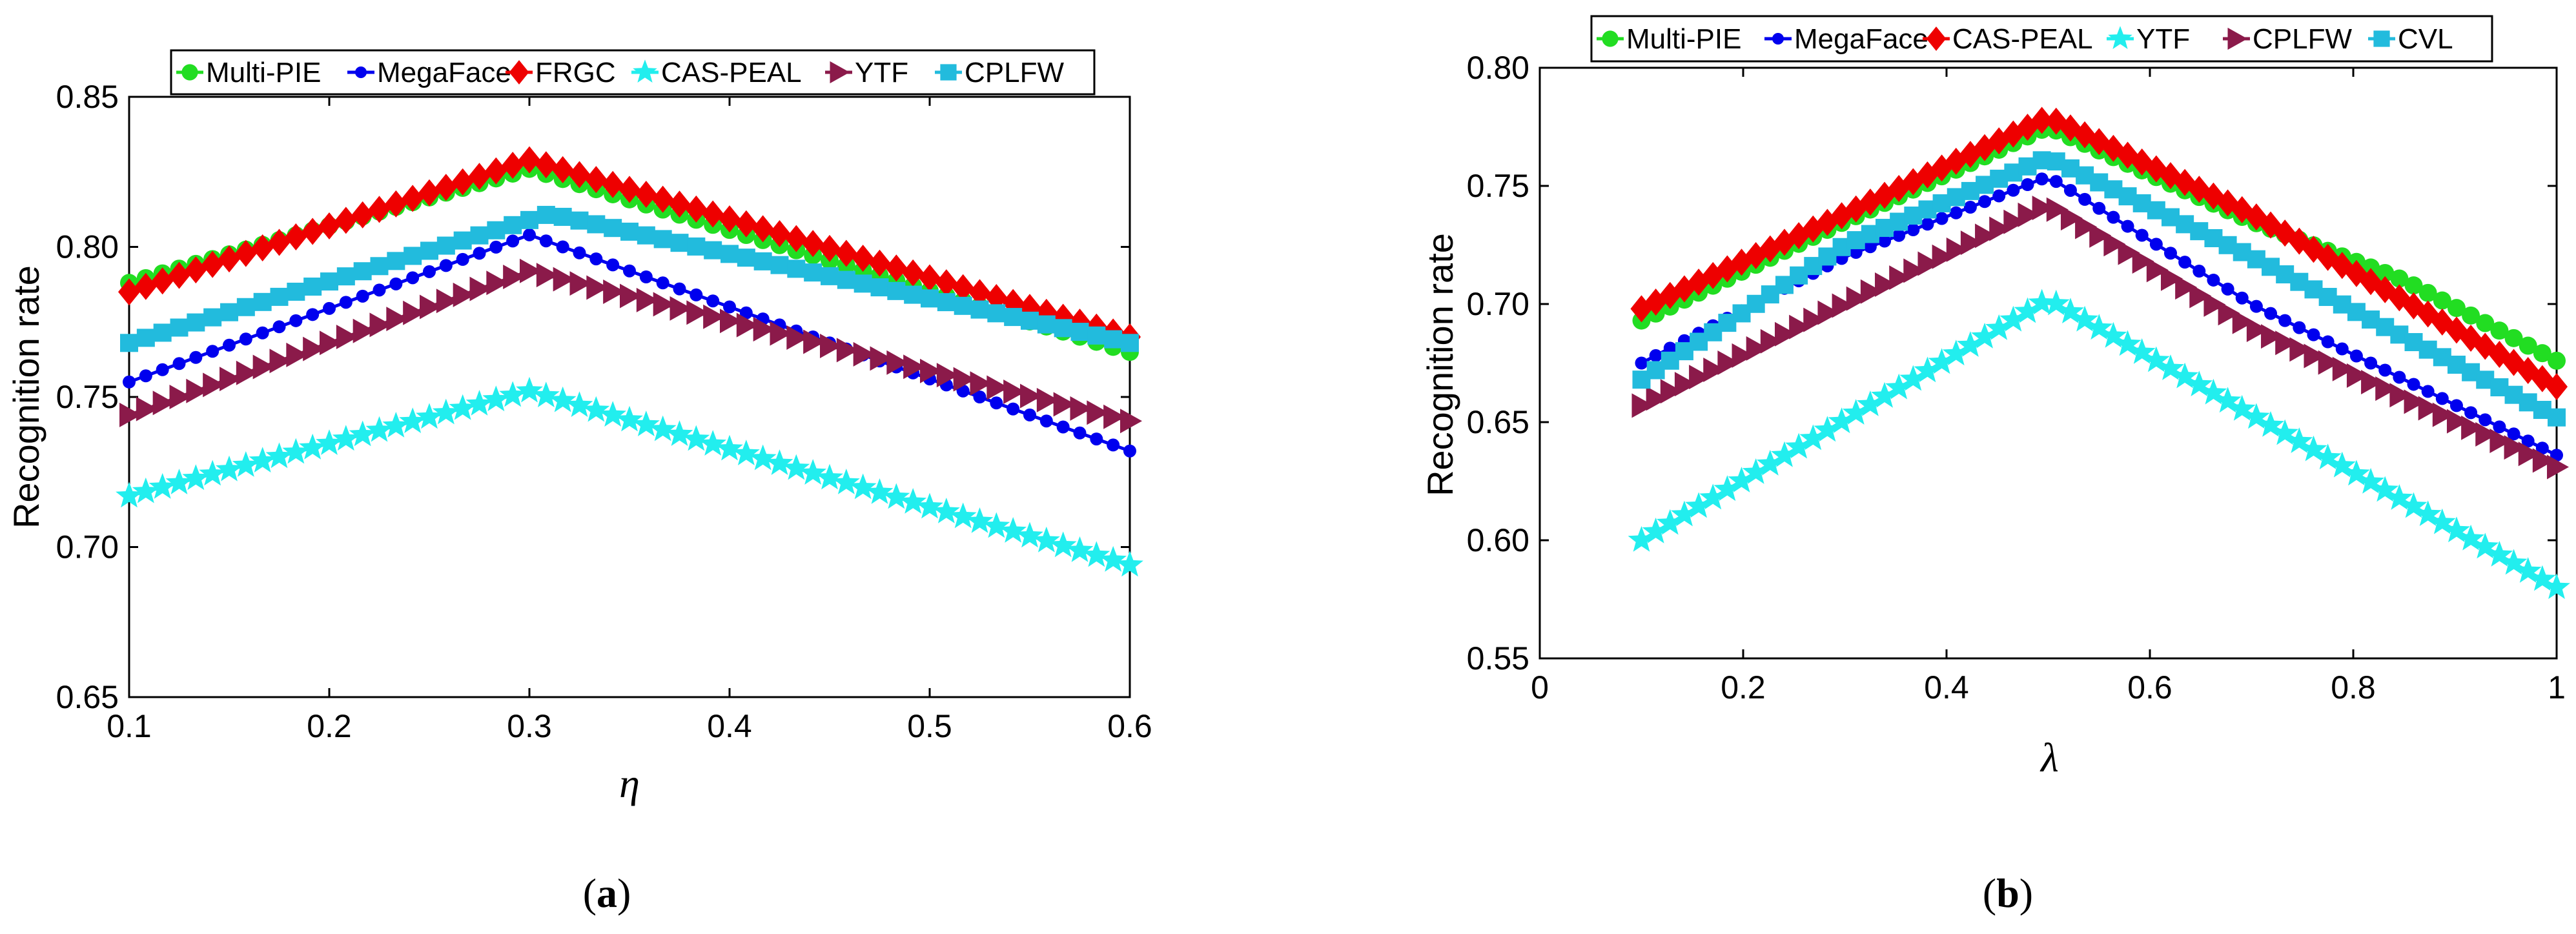  I want to click on x-tick-label: 0.5, so click(929, 726).